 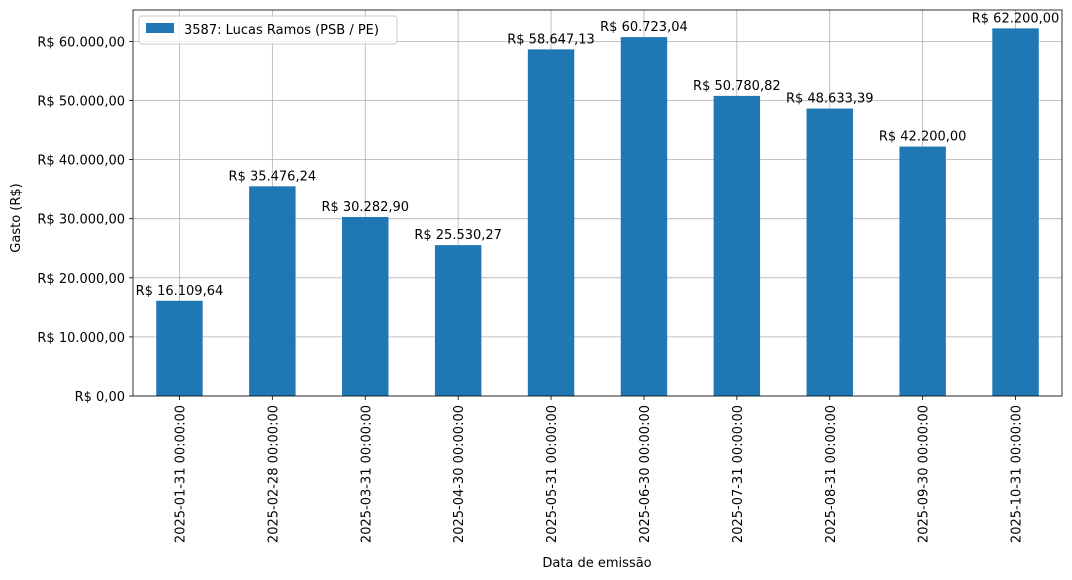 I want to click on bar-value-label: R$ 42.200,00, so click(x=923, y=137).